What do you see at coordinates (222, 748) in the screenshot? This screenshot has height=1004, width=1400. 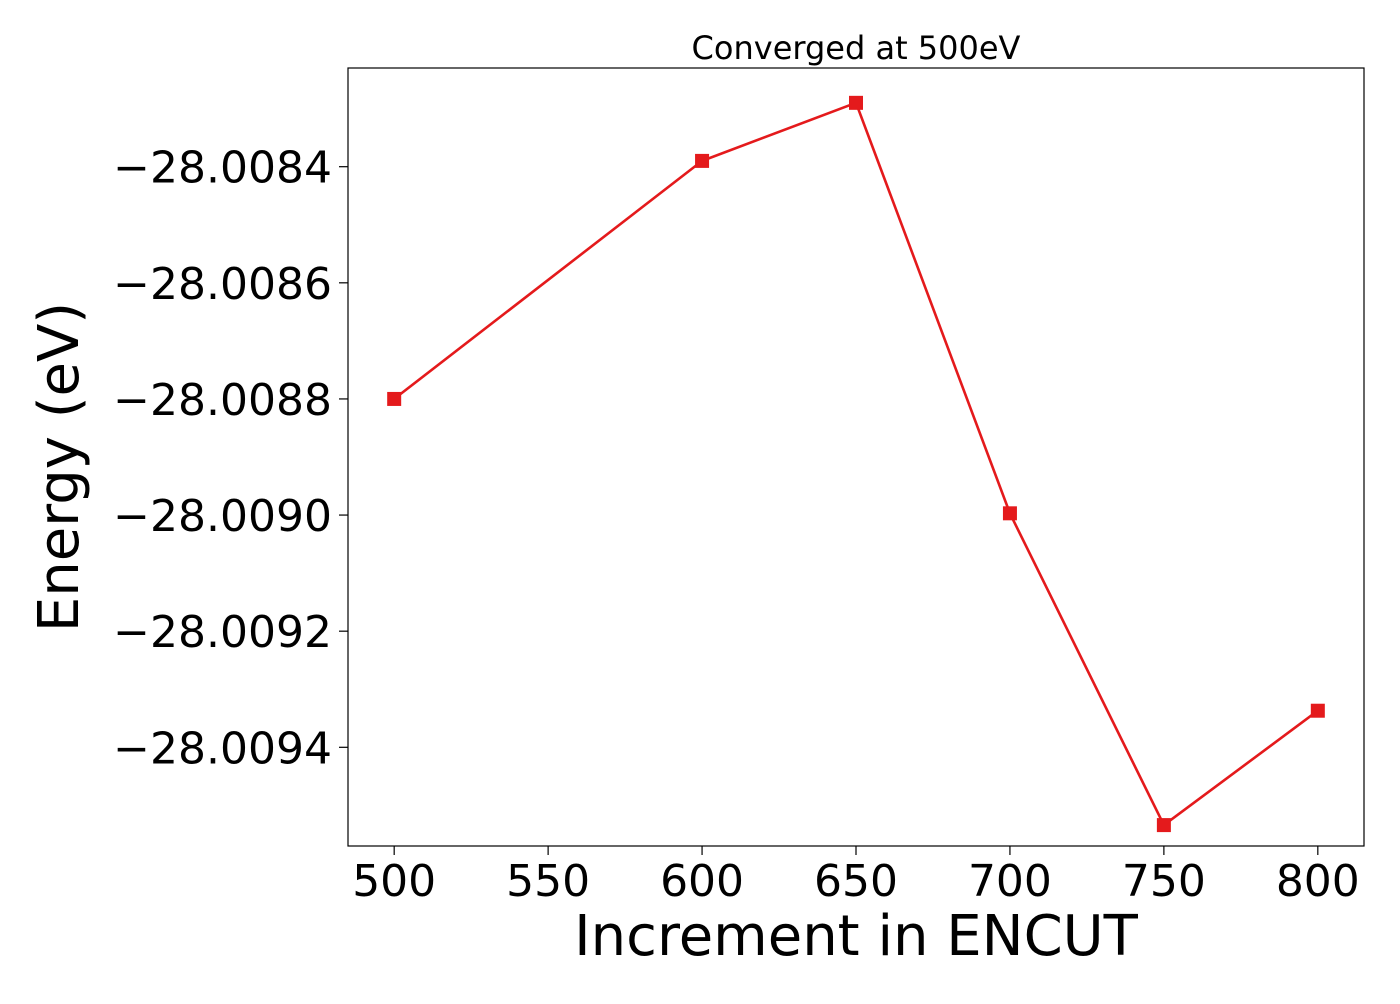 I see `y-tick-label: −28.0094` at bounding box center [222, 748].